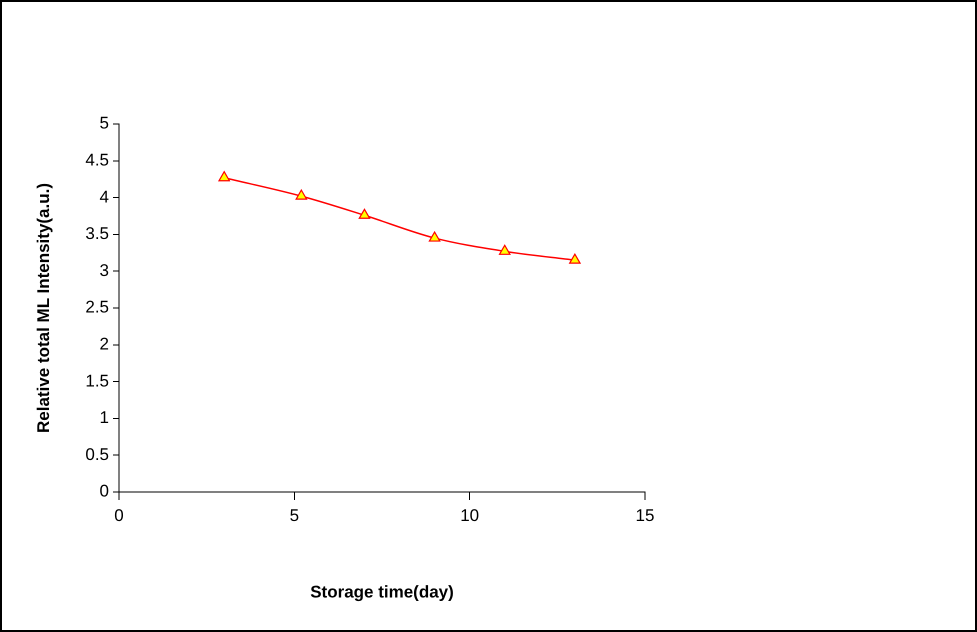 This screenshot has height=632, width=977. What do you see at coordinates (104, 491) in the screenshot?
I see `y-tick-label: 0` at bounding box center [104, 491].